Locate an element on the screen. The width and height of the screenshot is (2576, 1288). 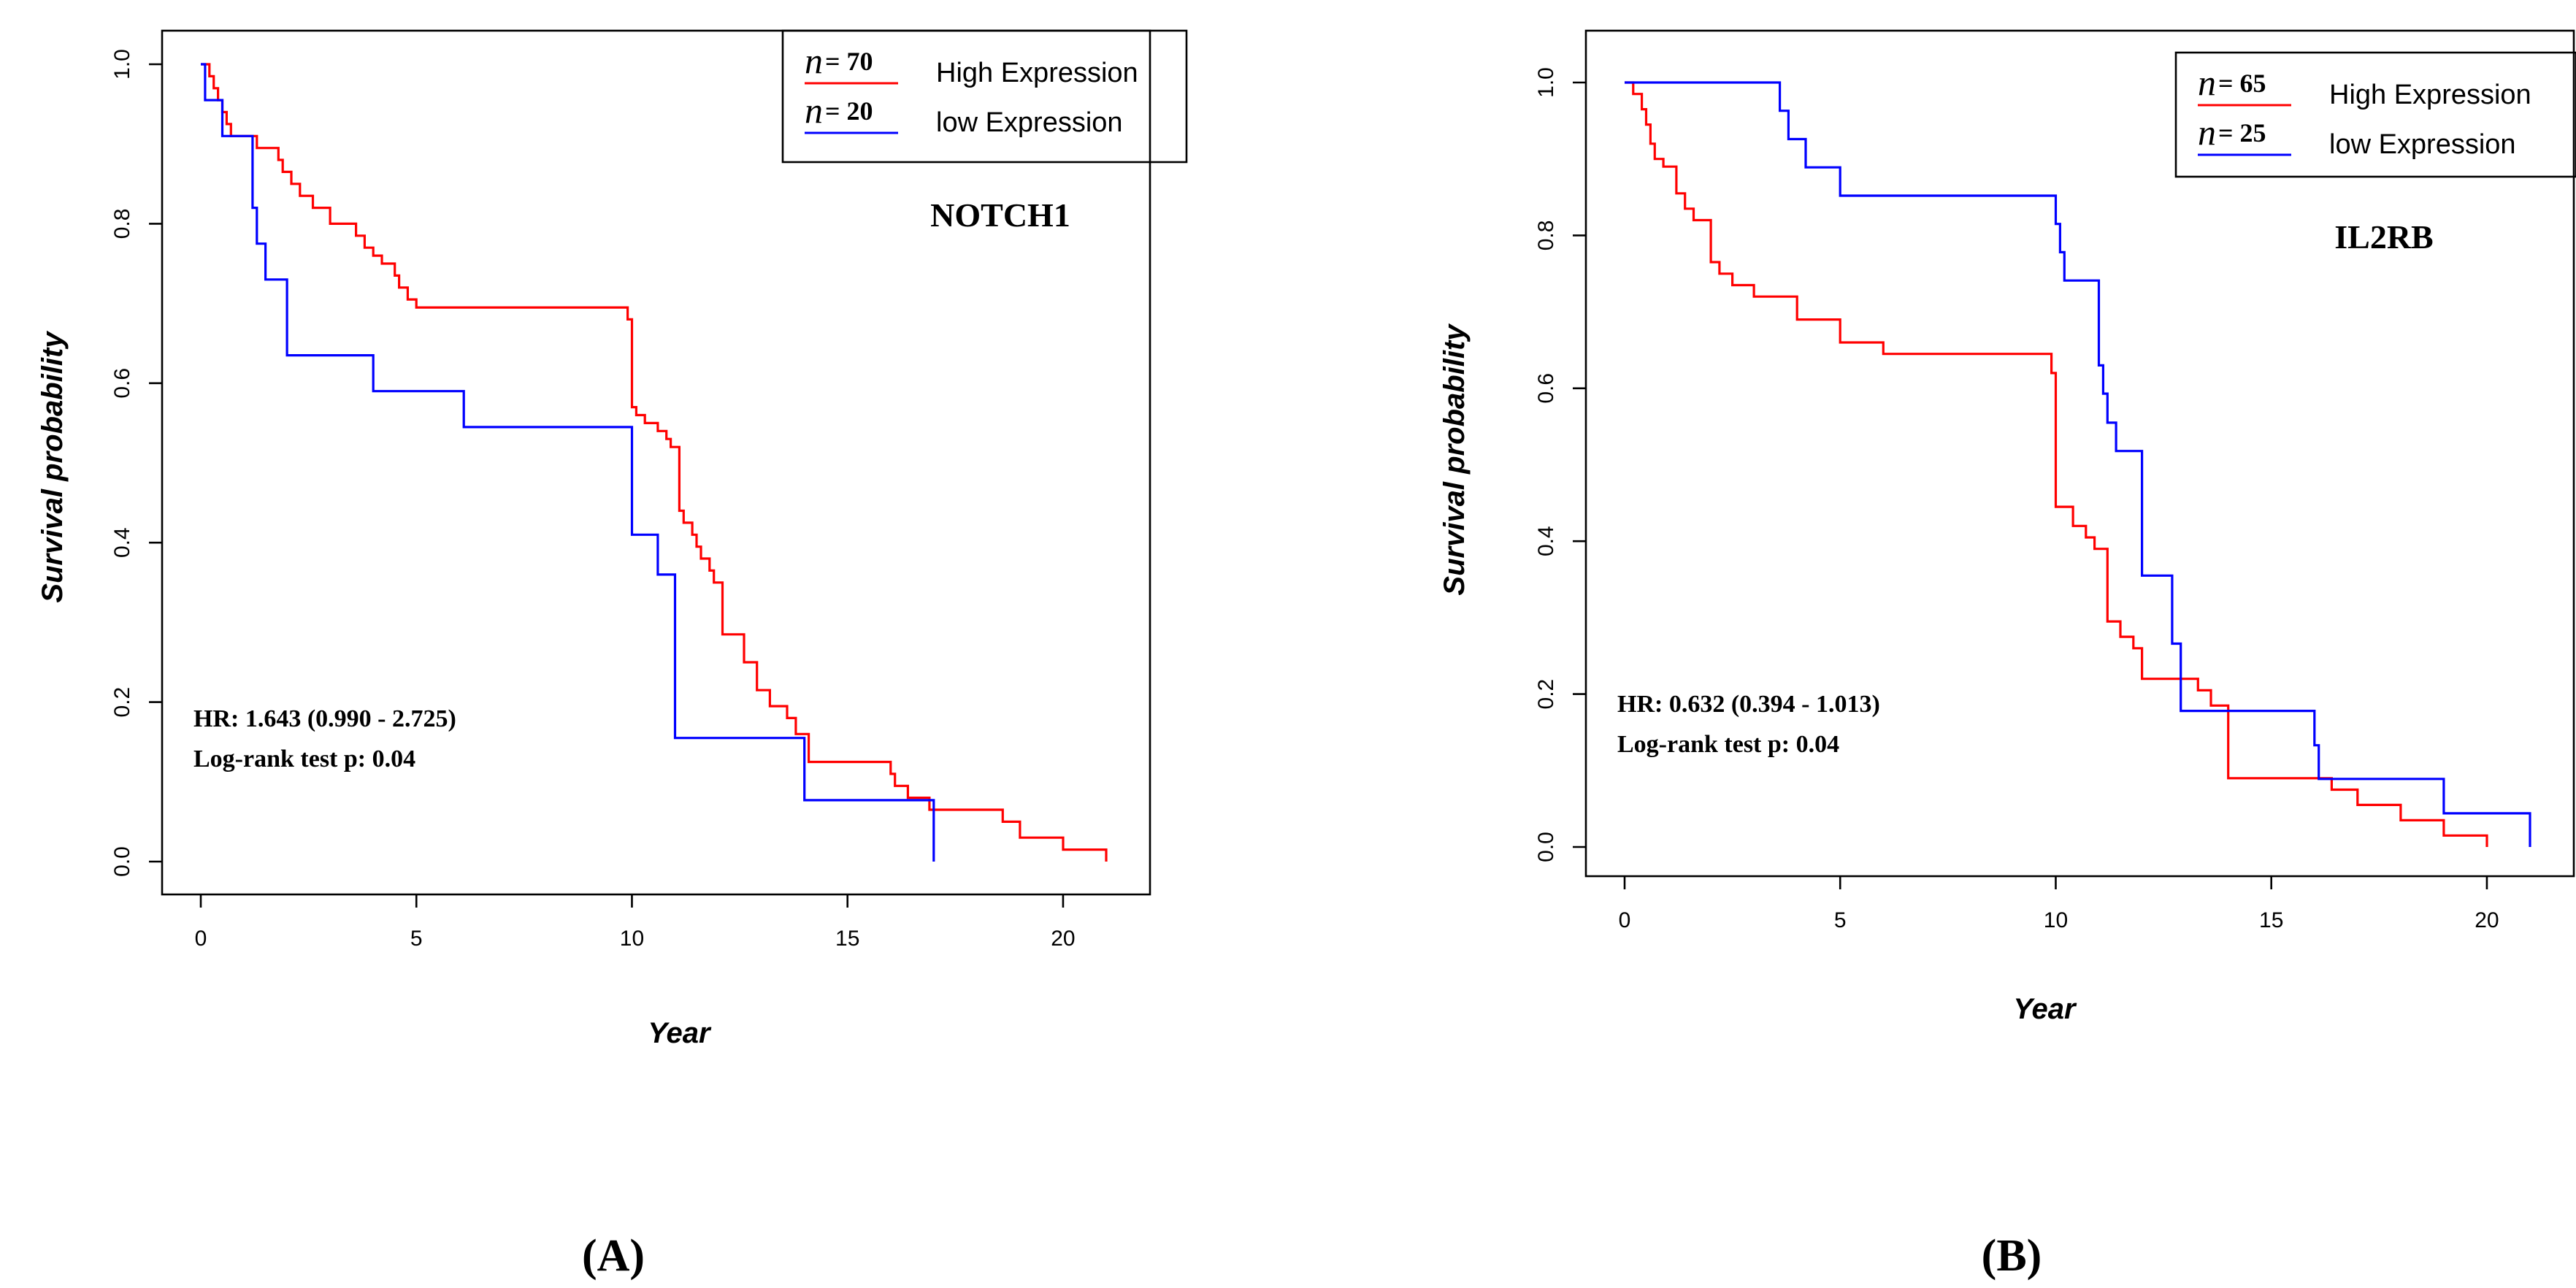
legend: n = 70 High Expression n = 20 low Expression is located at coordinates (984, 96).